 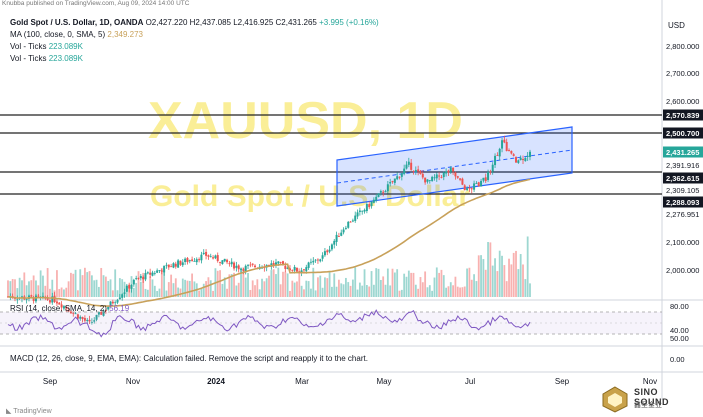 What do you see at coordinates (682, 152) in the screenshot?
I see `current-price-tag-label: 2,431.265` at bounding box center [682, 152].